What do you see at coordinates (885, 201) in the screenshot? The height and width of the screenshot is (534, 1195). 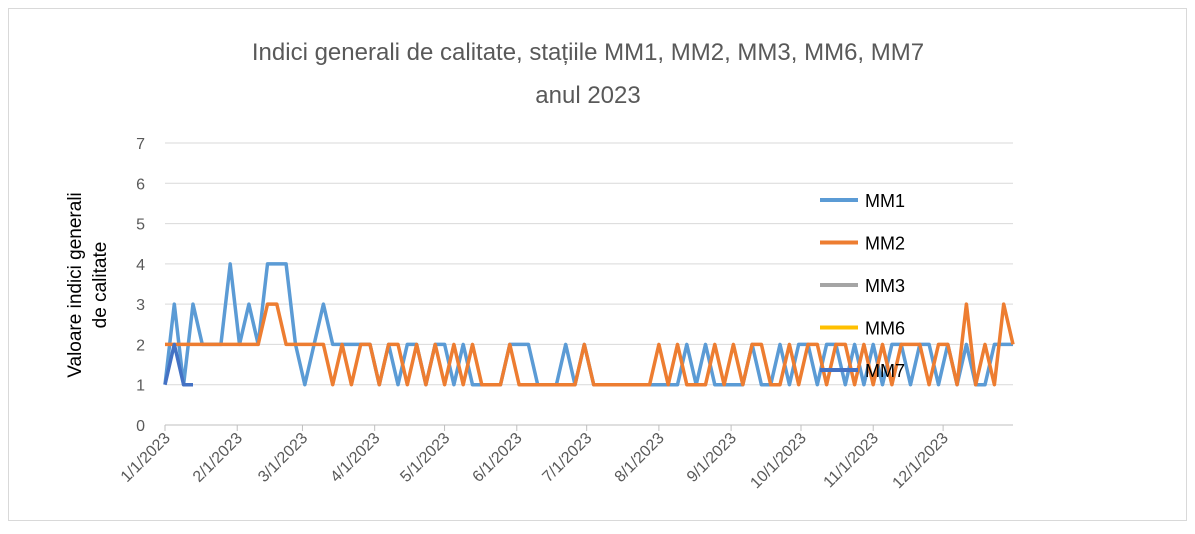 I see `legend-label: MM1` at bounding box center [885, 201].